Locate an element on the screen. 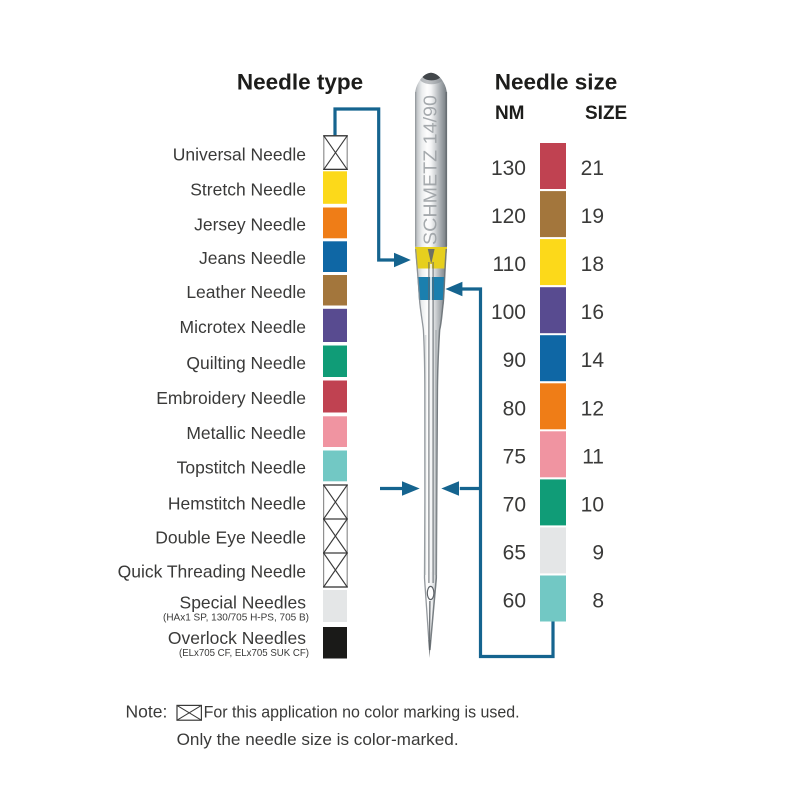  svg-text: 11 is located at coordinates (593, 456).